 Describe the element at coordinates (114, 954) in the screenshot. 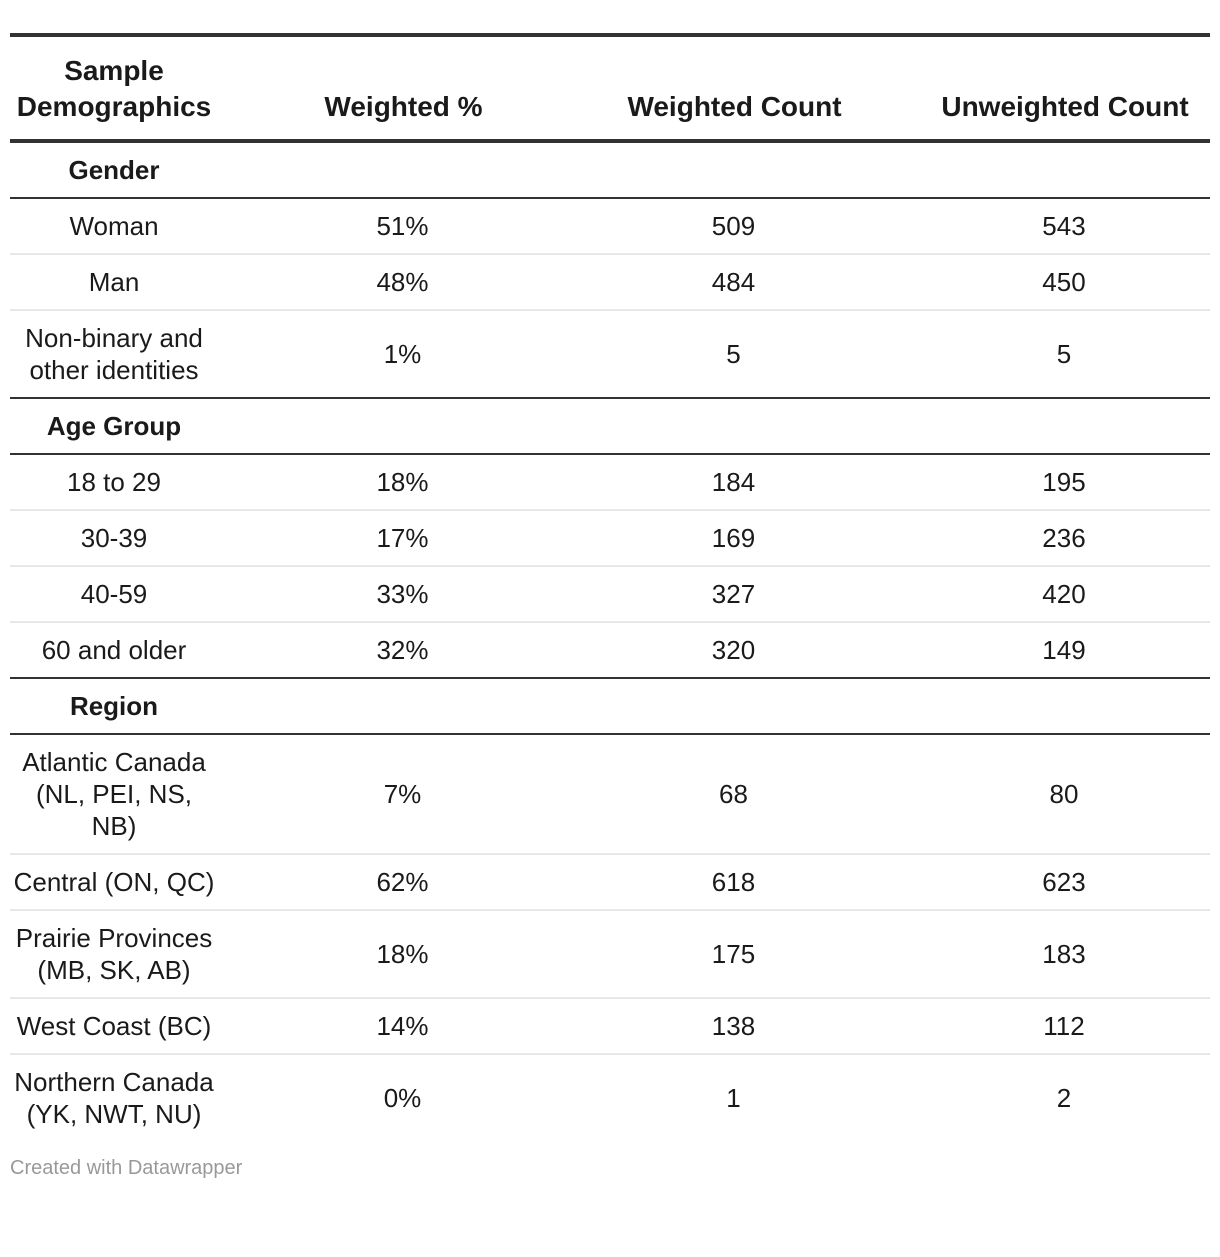

I see `row-label: Prairie Provinces (MB, SK, AB)` at that location.